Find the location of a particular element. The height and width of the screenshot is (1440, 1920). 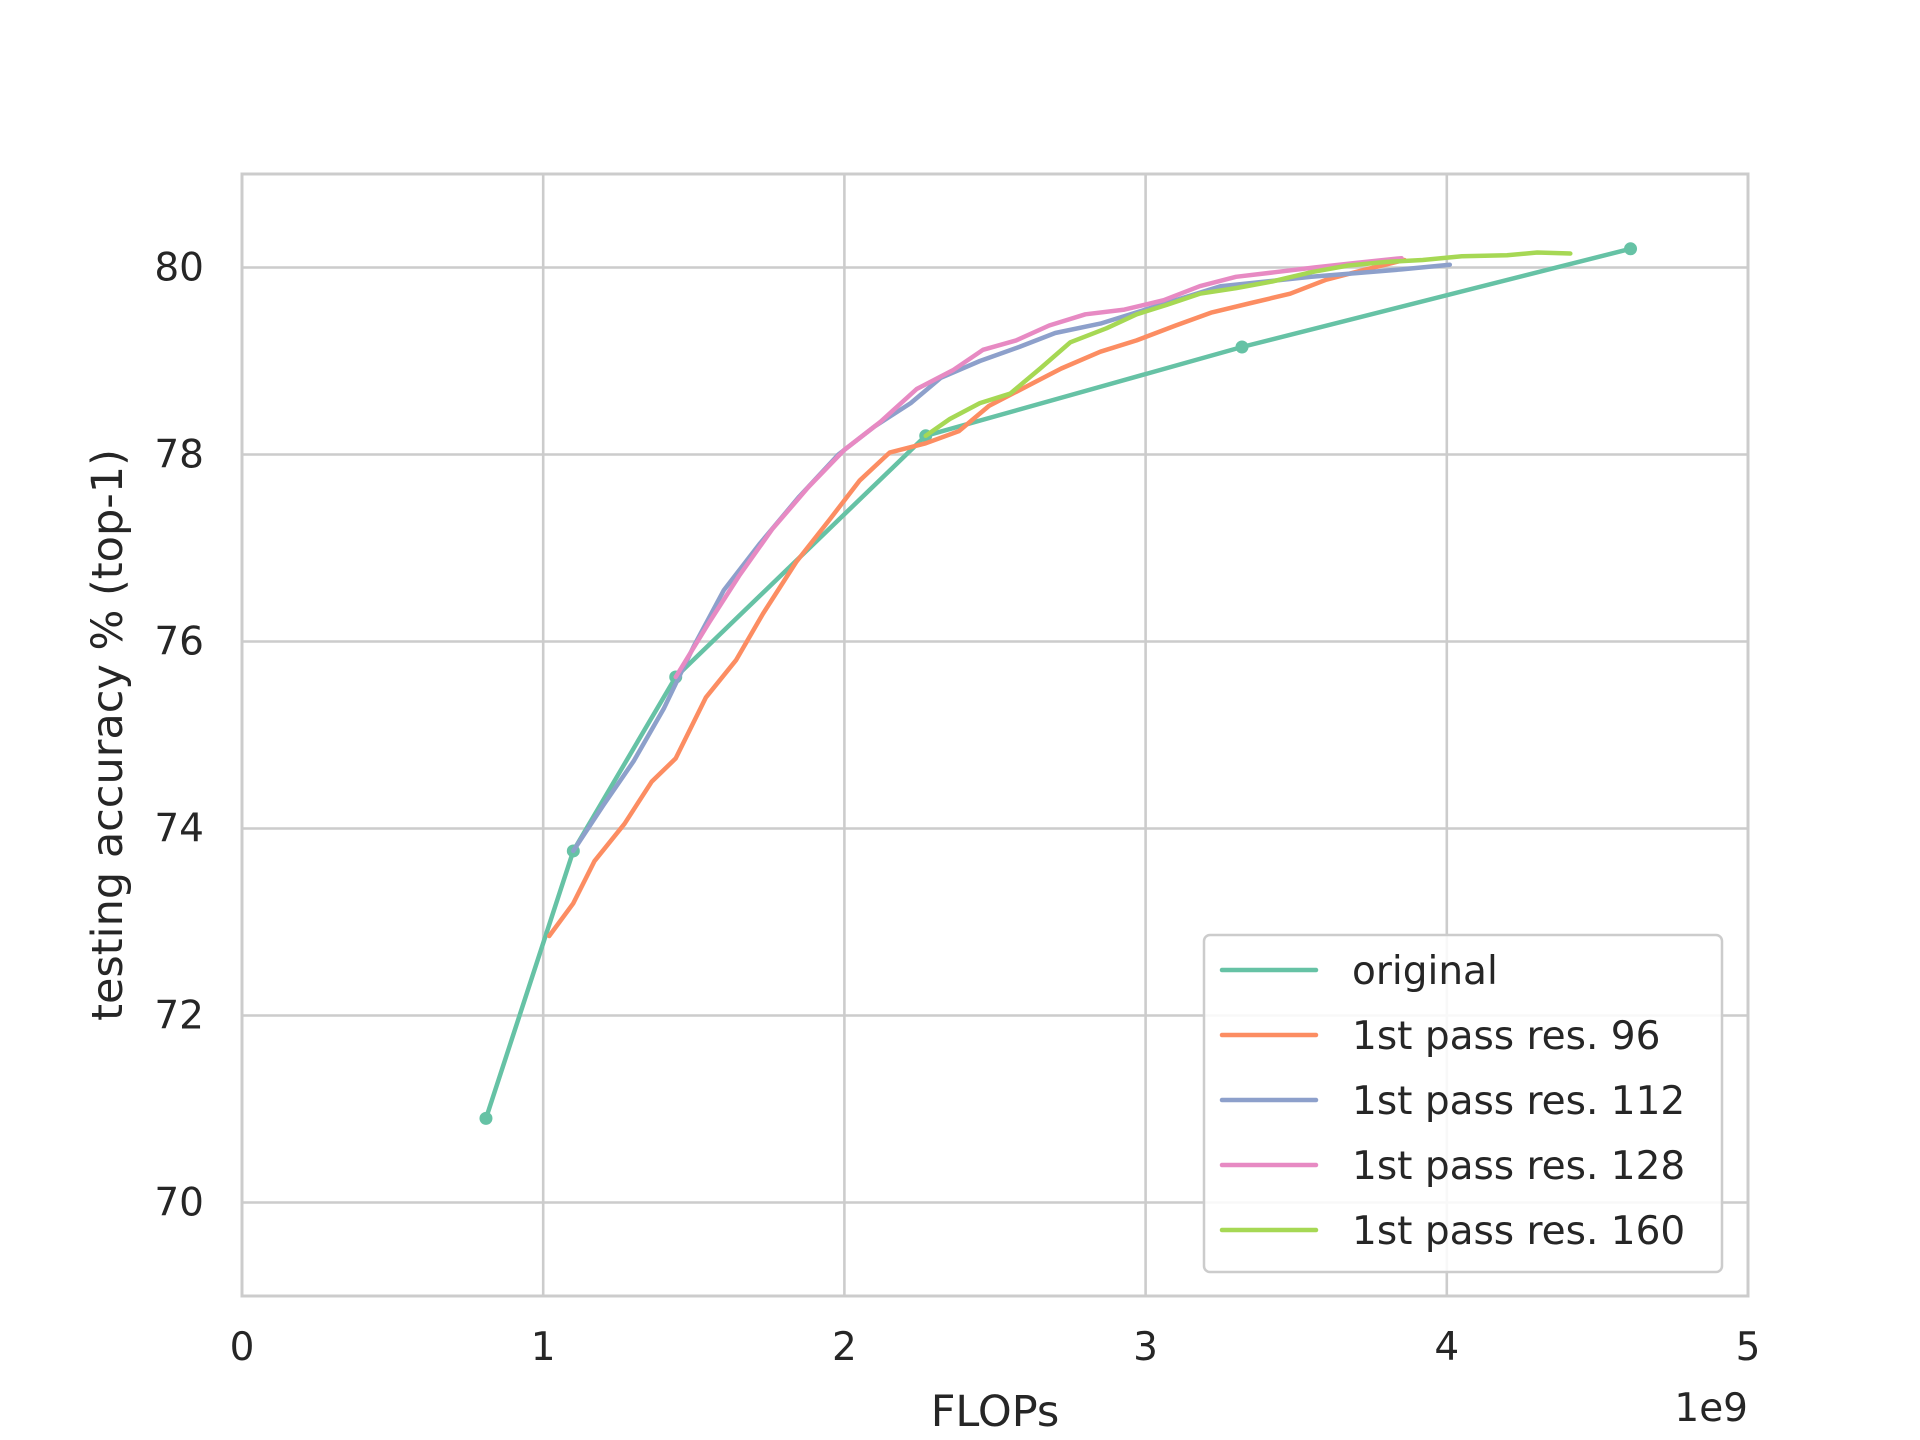

legend-entry: 1st pass res. 160 is located at coordinates (1452, 1231).